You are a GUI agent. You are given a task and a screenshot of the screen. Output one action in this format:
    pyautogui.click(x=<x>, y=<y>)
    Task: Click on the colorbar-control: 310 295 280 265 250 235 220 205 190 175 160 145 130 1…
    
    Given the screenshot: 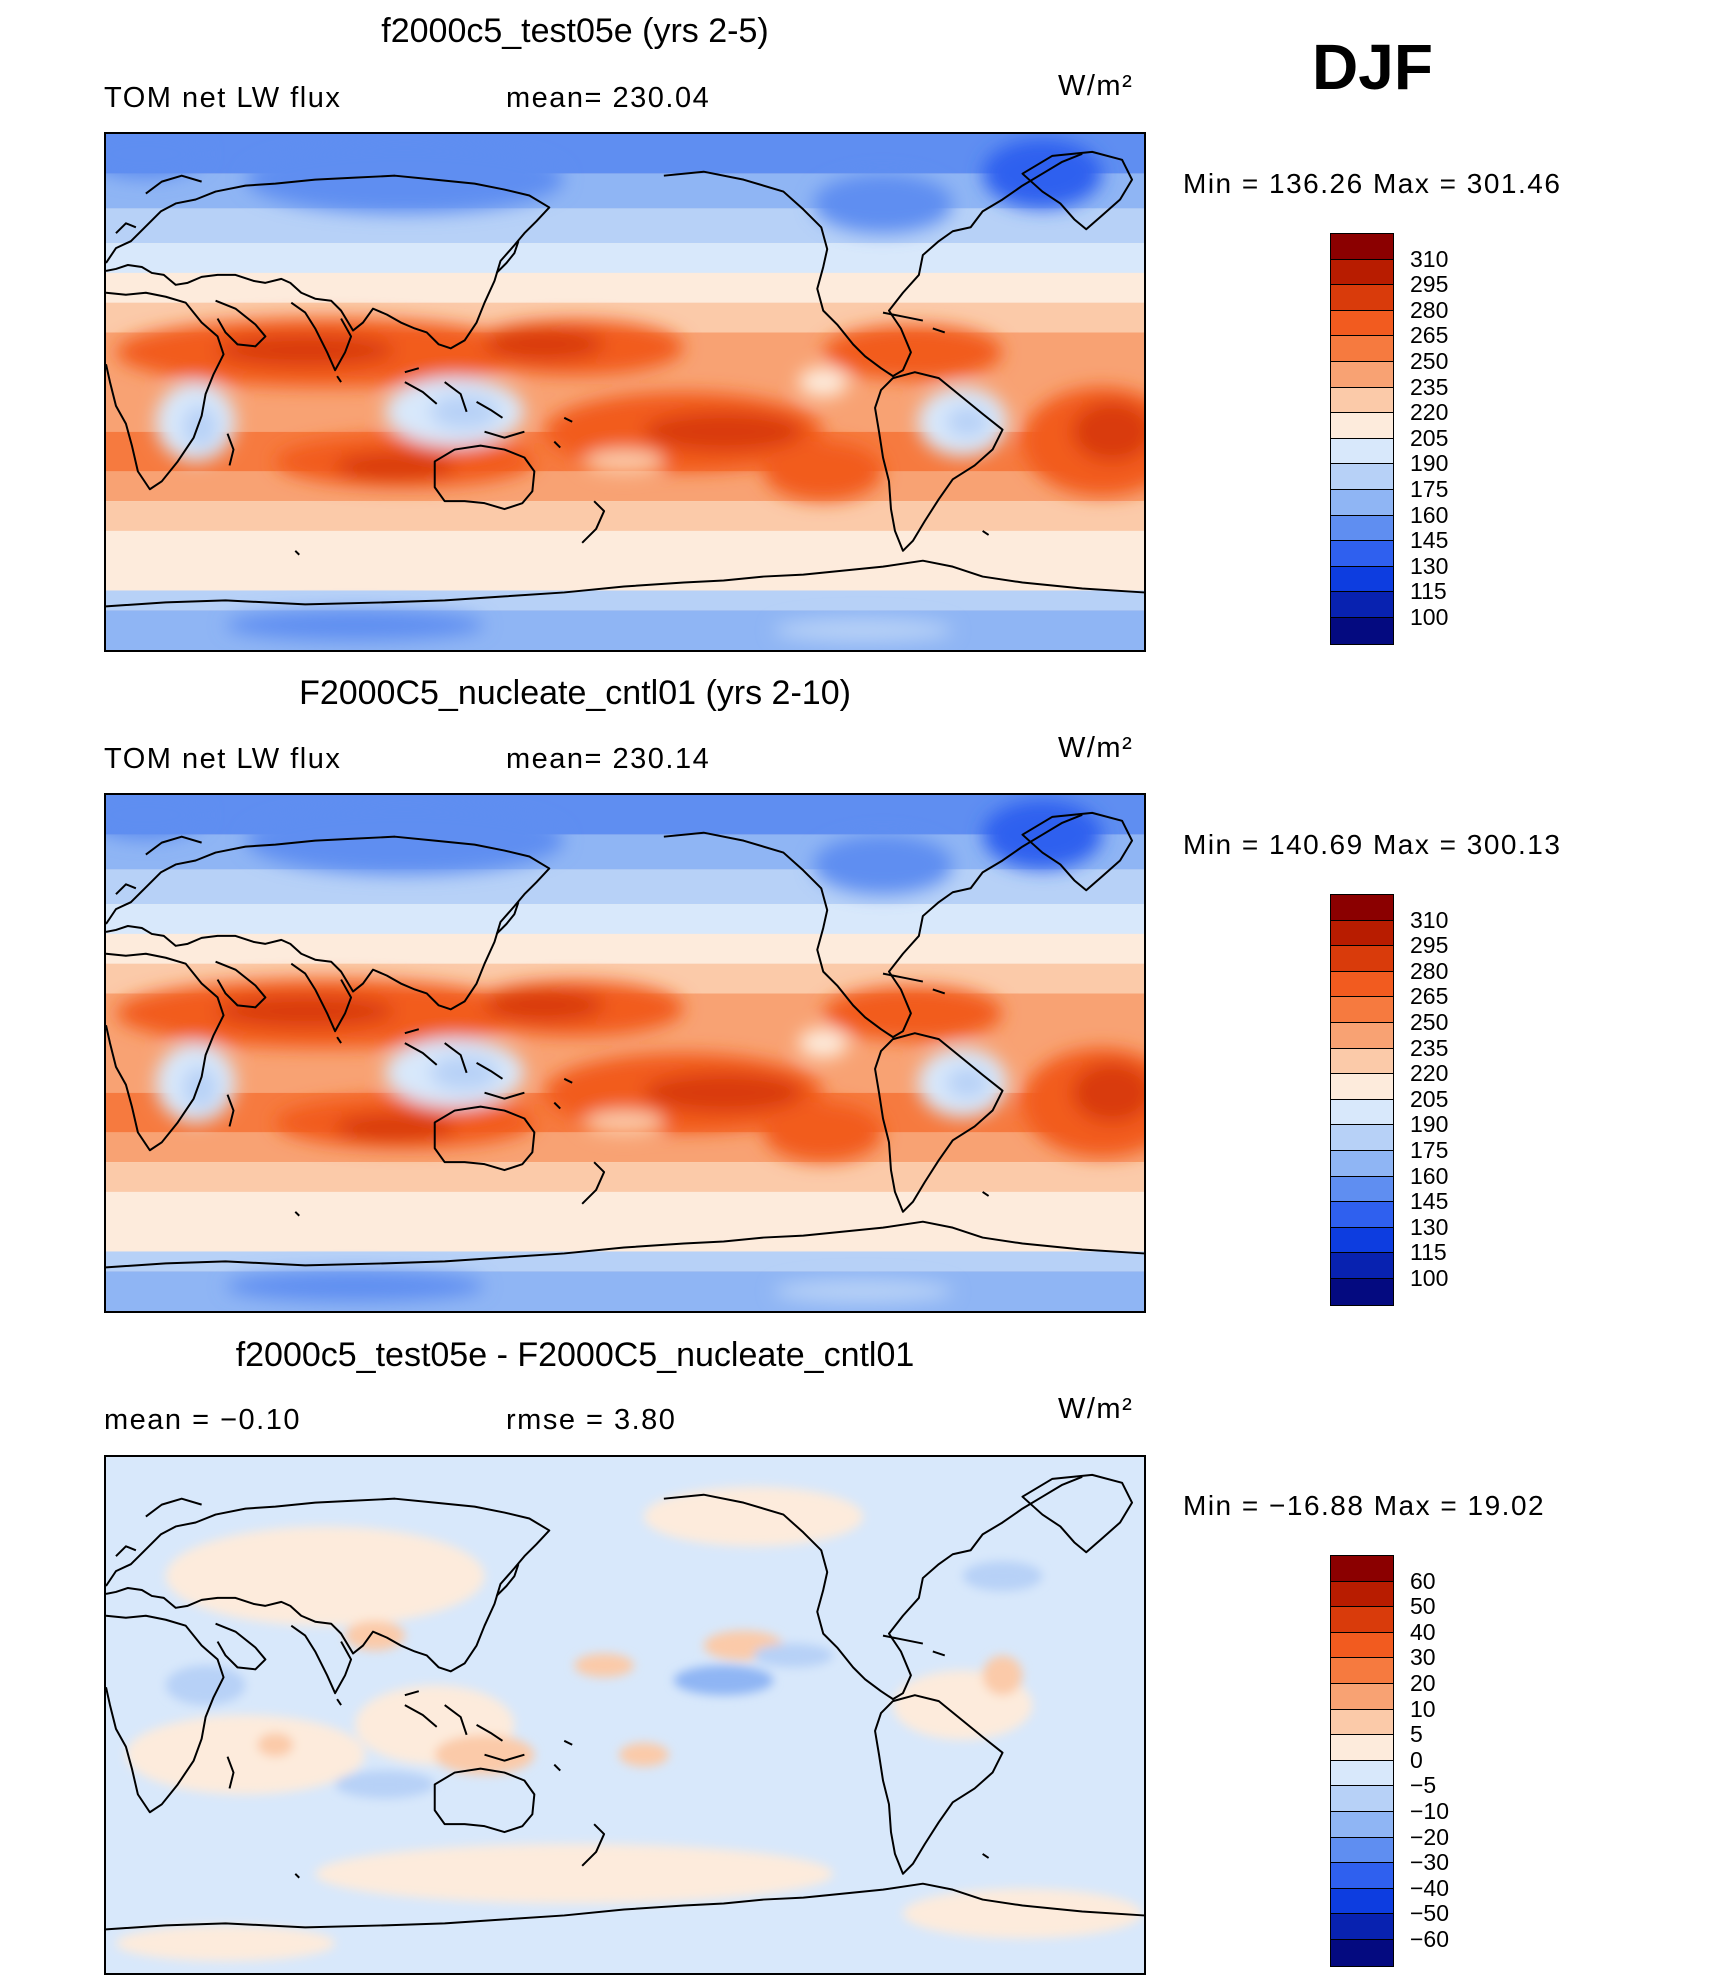 What is the action you would take?
    pyautogui.click(x=1389, y=1100)
    